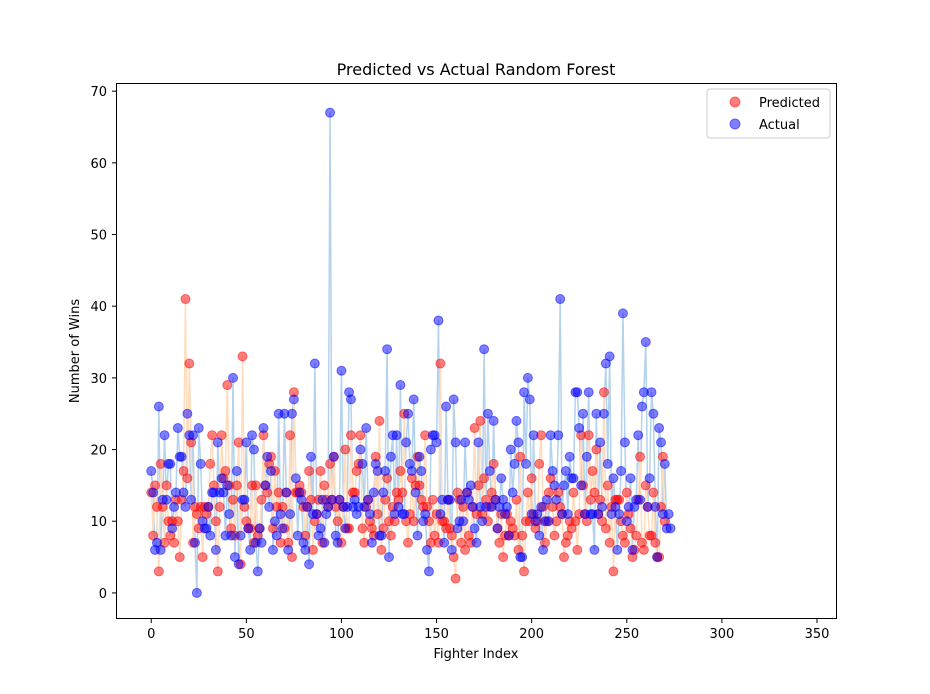 The width and height of the screenshot is (930, 694). Describe the element at coordinates (98, 164) in the screenshot. I see `y-tick-label: 60` at that location.